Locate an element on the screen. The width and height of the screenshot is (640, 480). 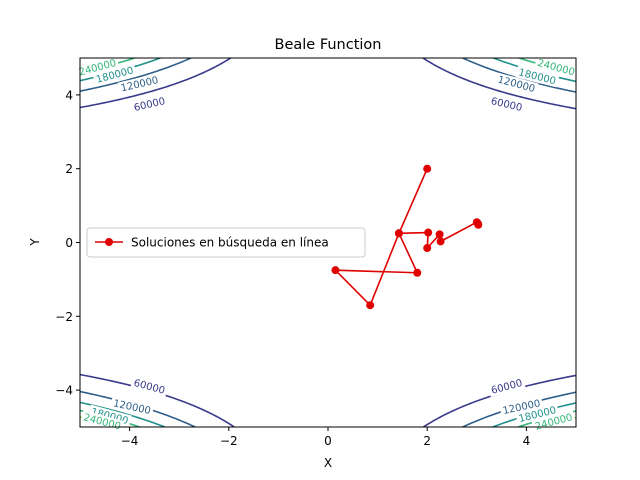
legend-entry-label: Soluciones en búsqueda en línea is located at coordinates (230, 243).